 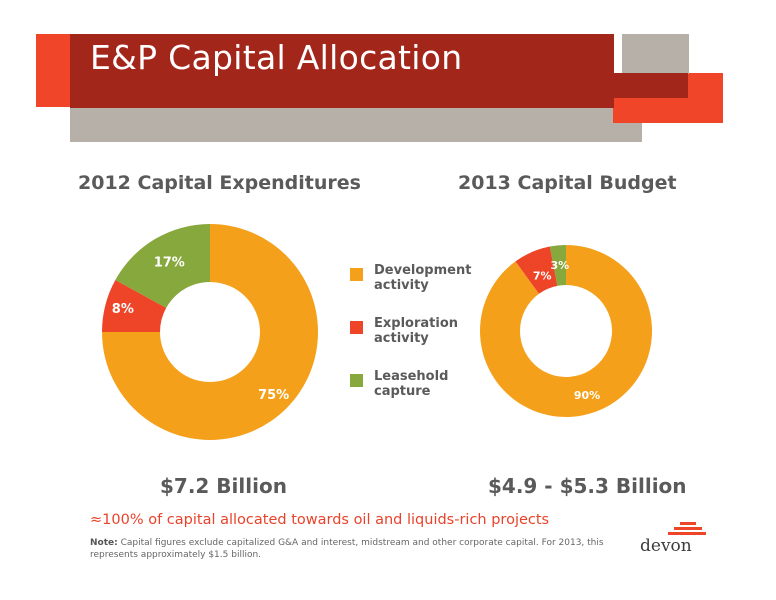 What do you see at coordinates (356, 274) in the screenshot?
I see `legend-swatch-development` at bounding box center [356, 274].